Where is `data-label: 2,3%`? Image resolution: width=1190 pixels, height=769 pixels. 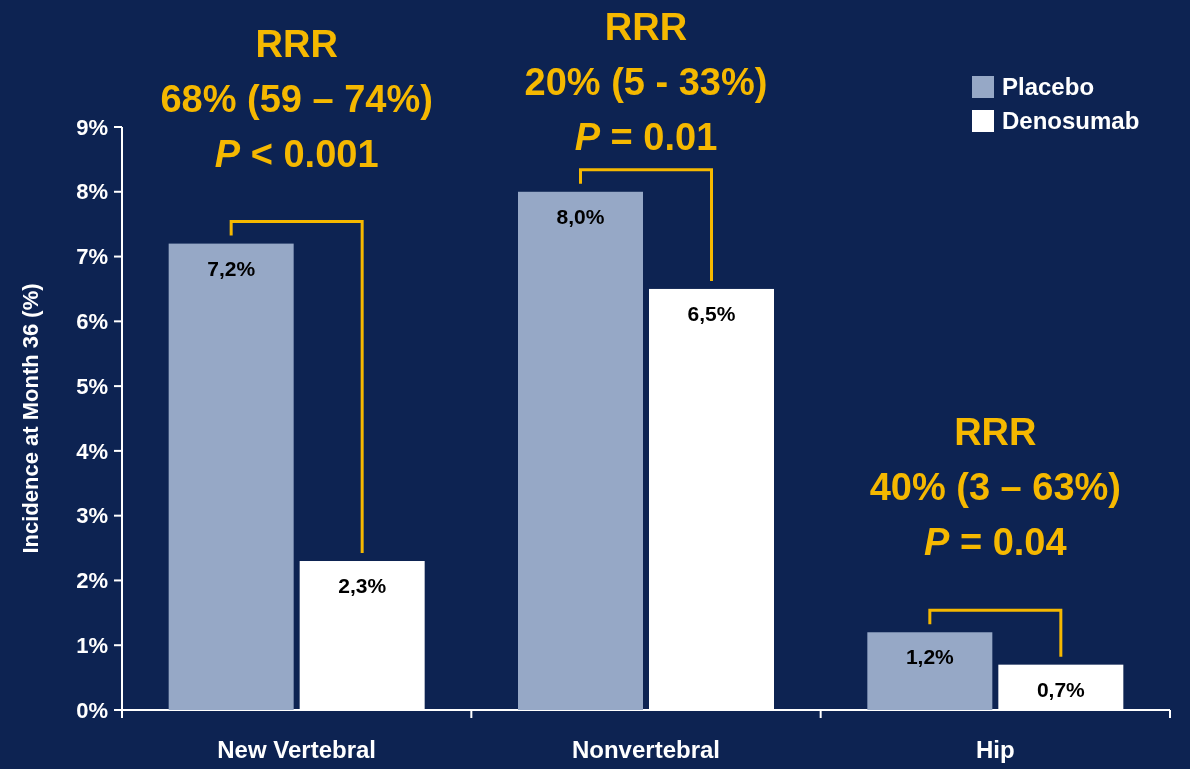 data-label: 2,3% is located at coordinates (362, 586).